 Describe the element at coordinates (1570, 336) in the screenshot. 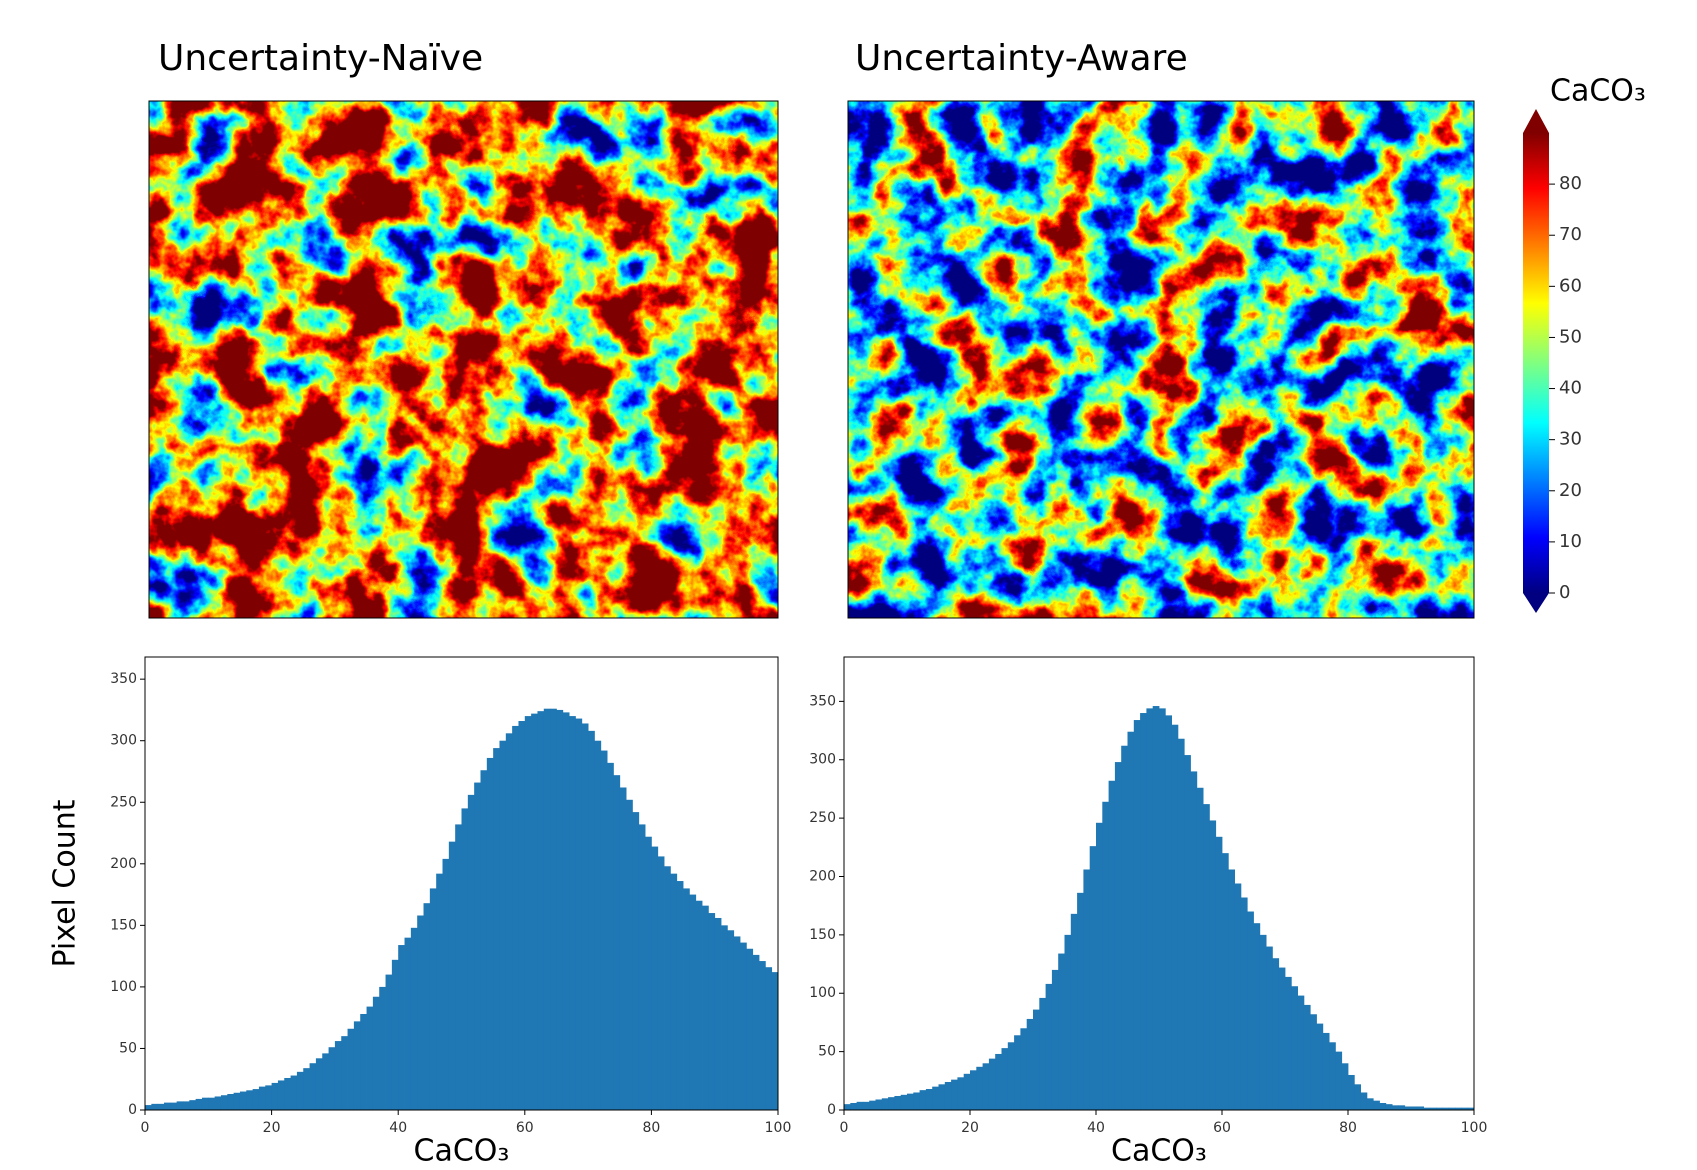

I see `colorbar-tick-label: 50` at that location.